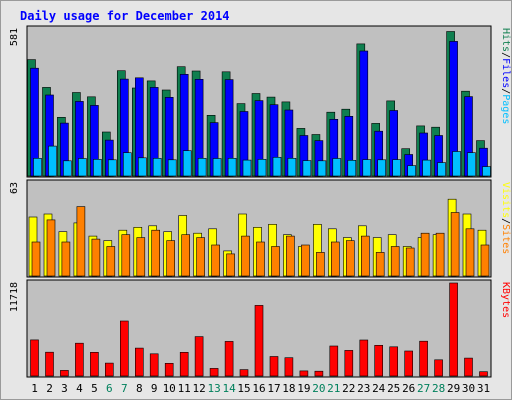 Image resolution: width=512 pixels, height=400 pixels. I want to click on x-label-day-2: 2, so click(49, 388).